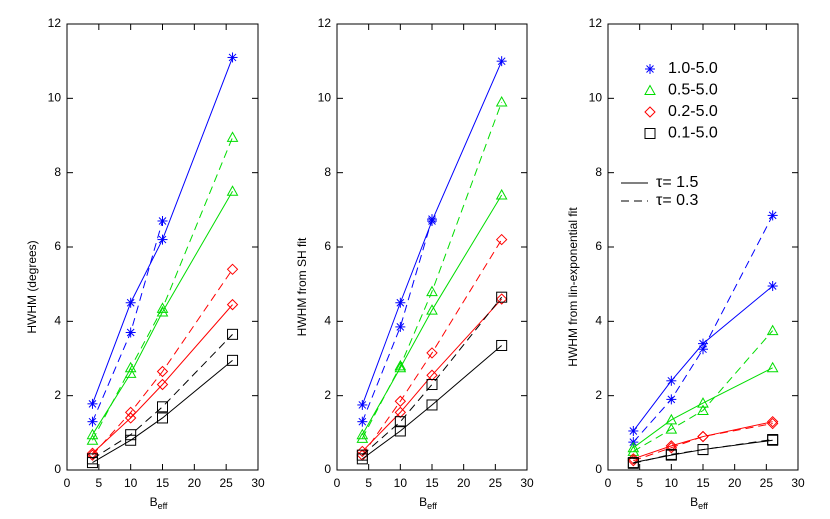 The width and height of the screenshot is (830, 519). I want to click on x-tick-label: 30, so click(258, 483).